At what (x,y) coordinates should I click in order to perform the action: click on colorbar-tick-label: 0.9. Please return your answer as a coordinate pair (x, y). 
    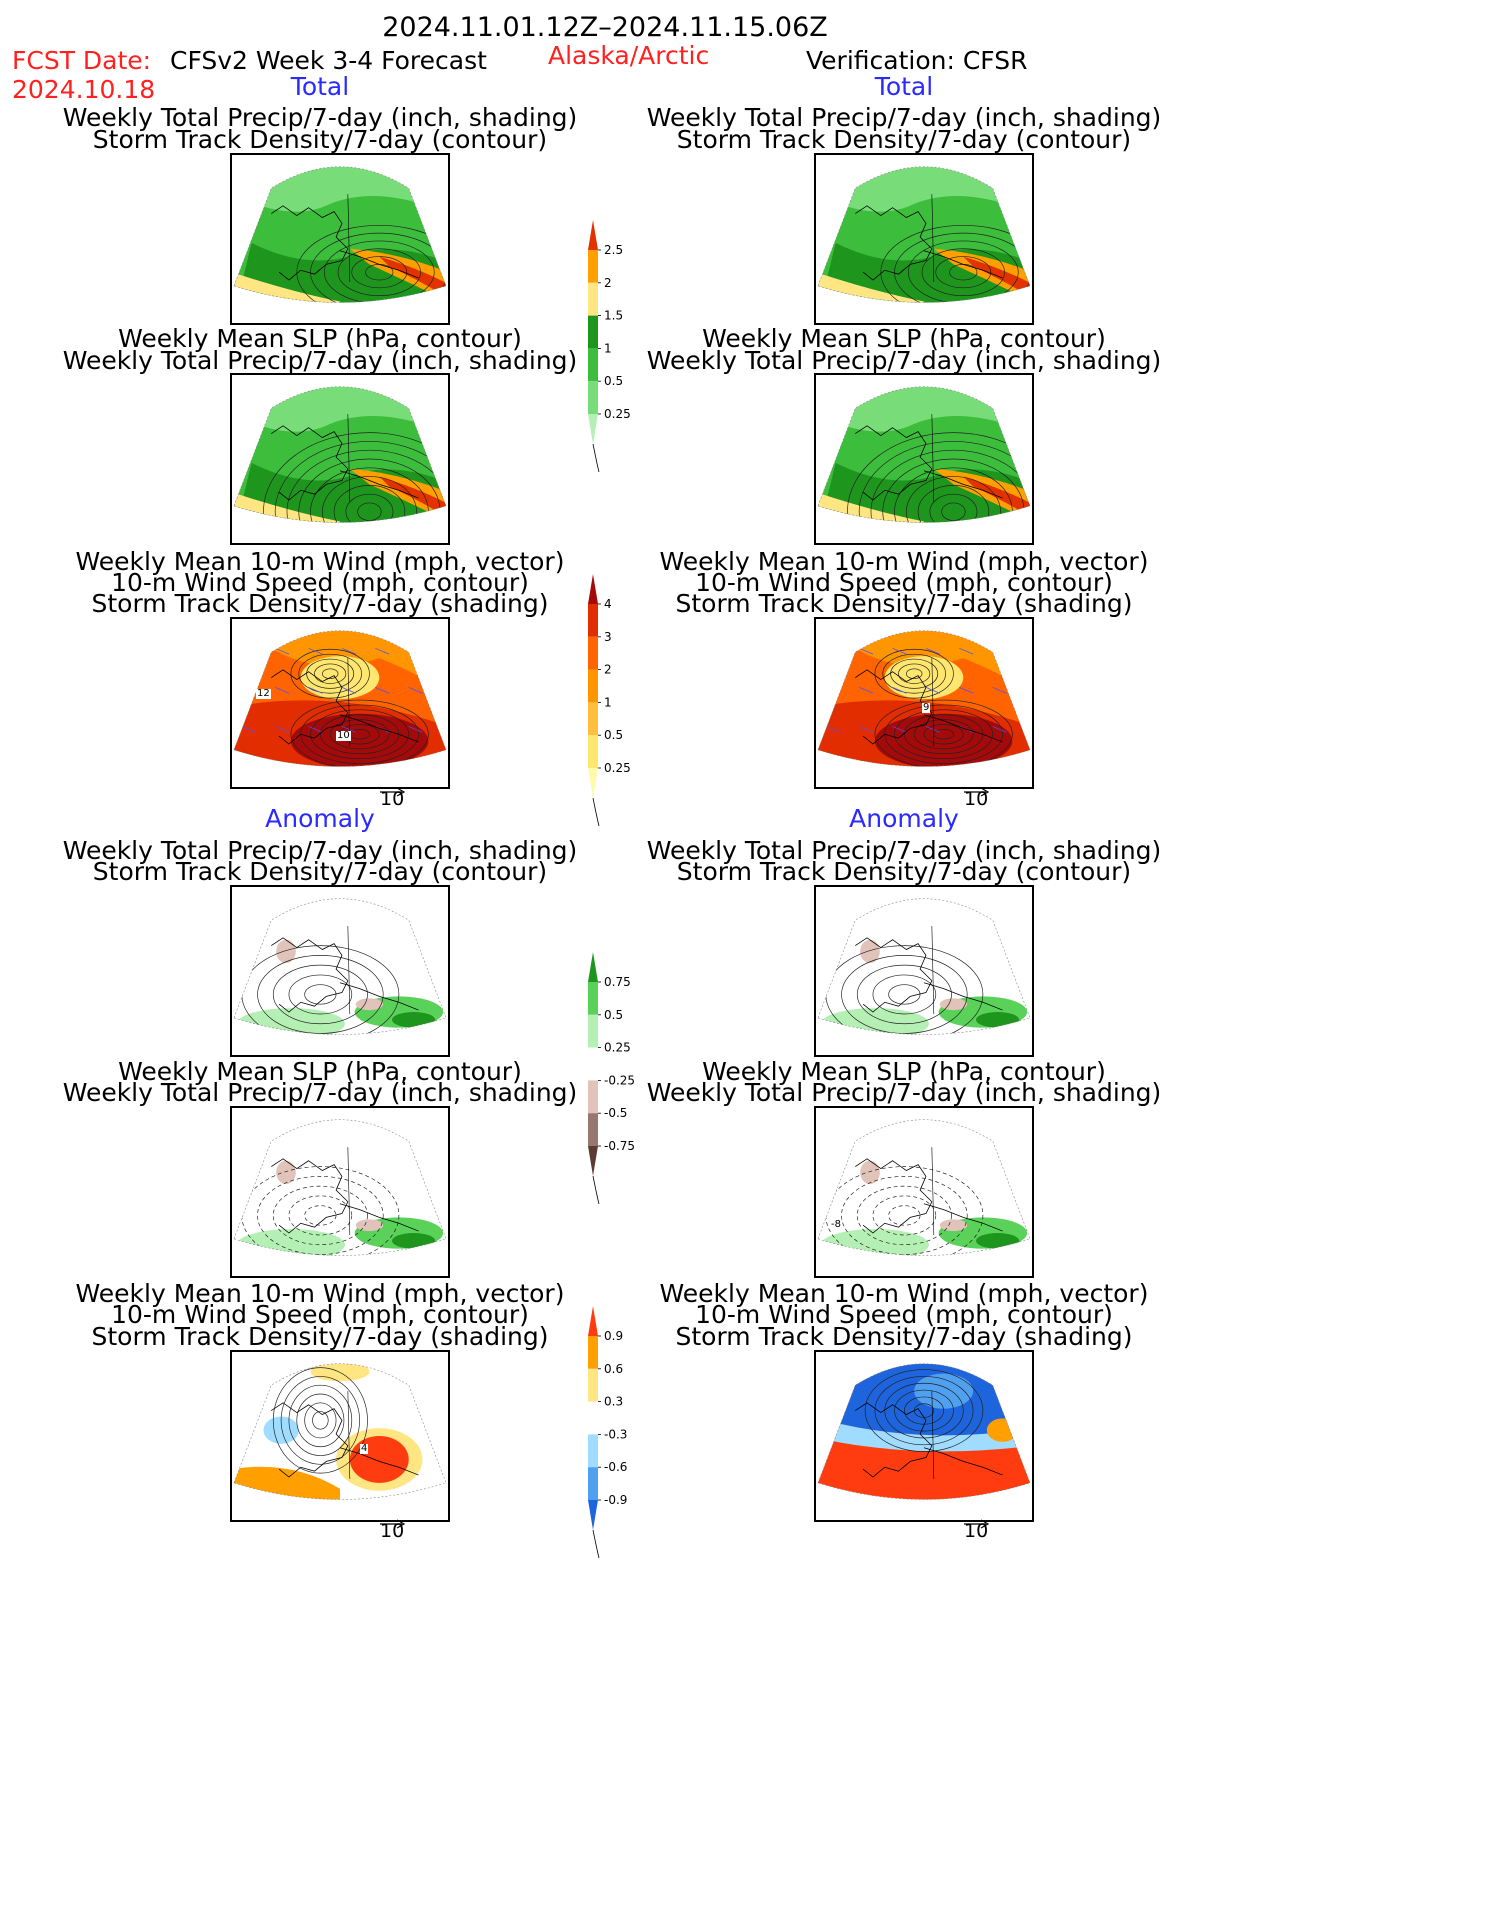
    Looking at the image, I should click on (613, 1336).